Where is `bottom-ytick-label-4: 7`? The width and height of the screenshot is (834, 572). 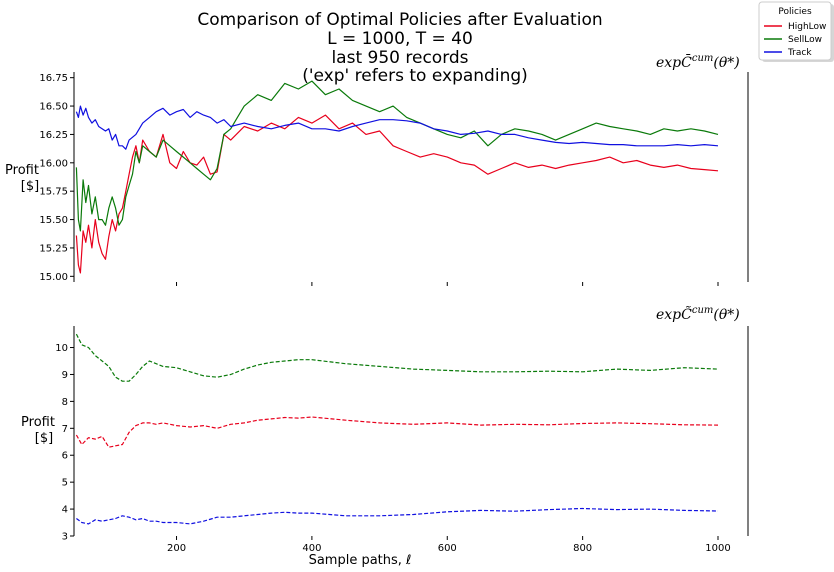 bottom-ytick-label-4: 7 is located at coordinates (65, 429).